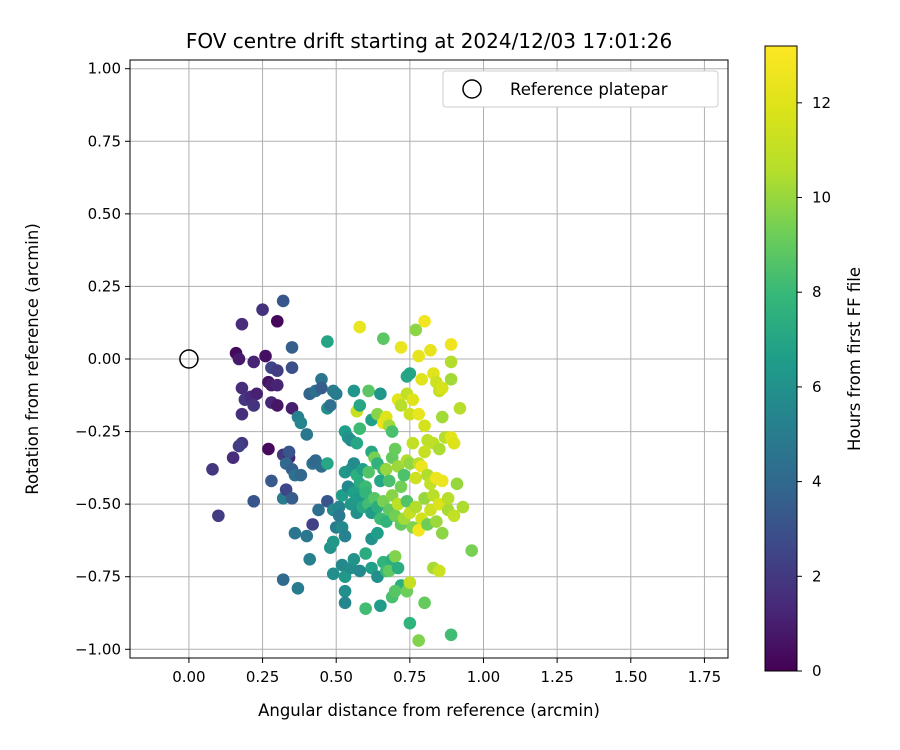  I want to click on legend-entry-label: Reference platepar, so click(589, 89).